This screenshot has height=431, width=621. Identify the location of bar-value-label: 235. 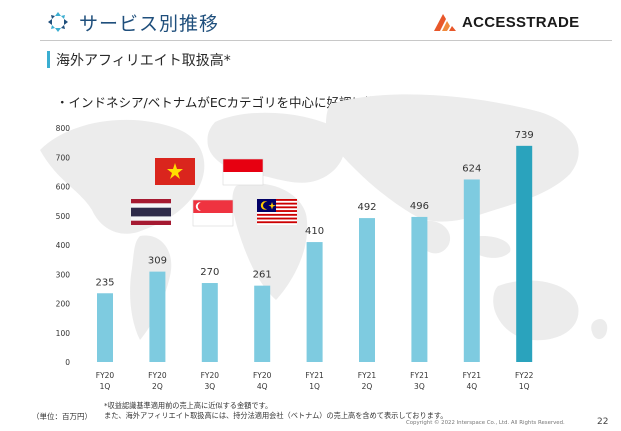
(104, 282).